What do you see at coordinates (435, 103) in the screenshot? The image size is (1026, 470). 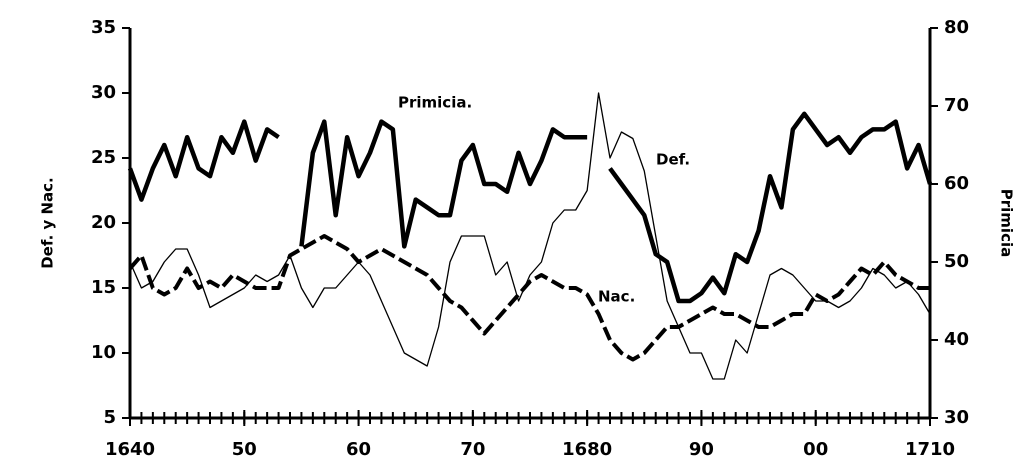 I see `series-label: Primicia.` at bounding box center [435, 103].